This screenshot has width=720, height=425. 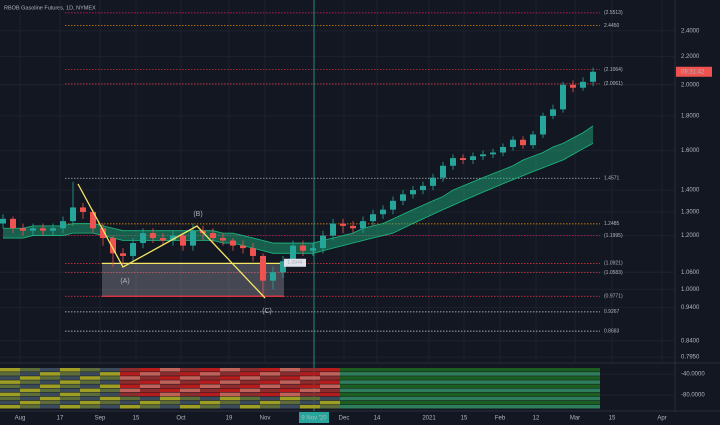 What do you see at coordinates (50, 8) in the screenshot?
I see `chart-title: RBOB Gasoline Futures, 1D, NYMEX` at bounding box center [50, 8].